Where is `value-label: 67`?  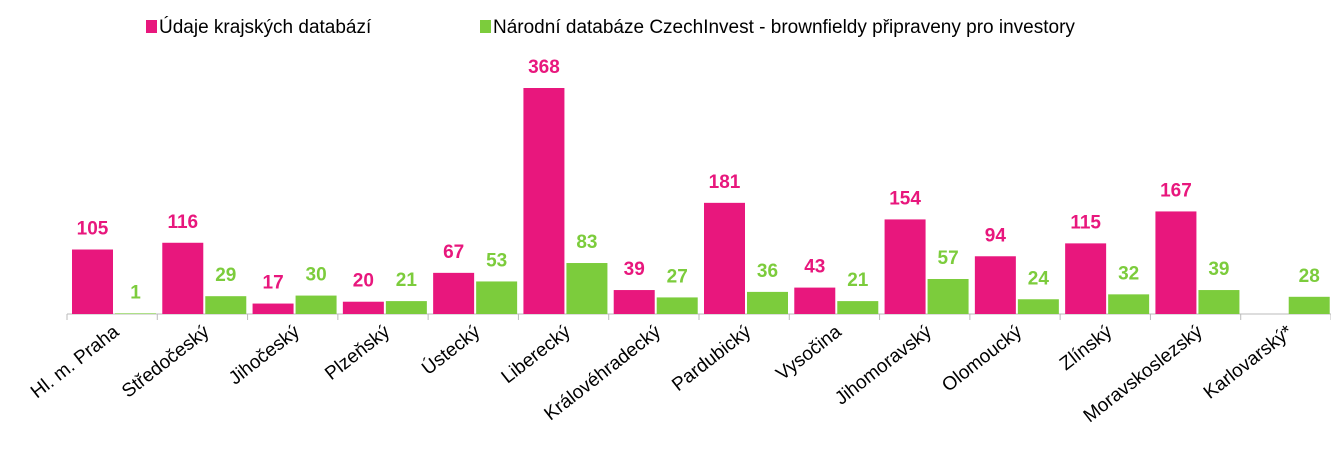 value-label: 67 is located at coordinates (453, 252).